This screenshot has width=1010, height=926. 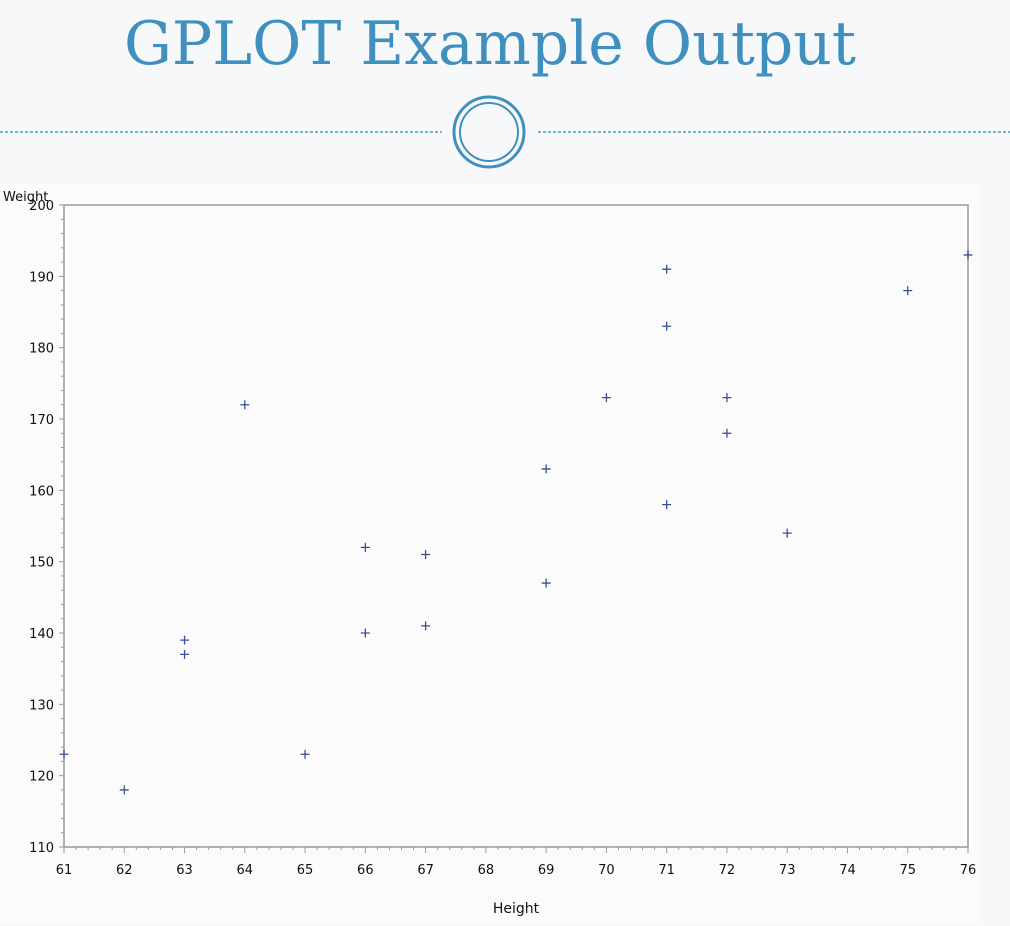 I want to click on x-tick-label: 69, so click(x=546, y=870).